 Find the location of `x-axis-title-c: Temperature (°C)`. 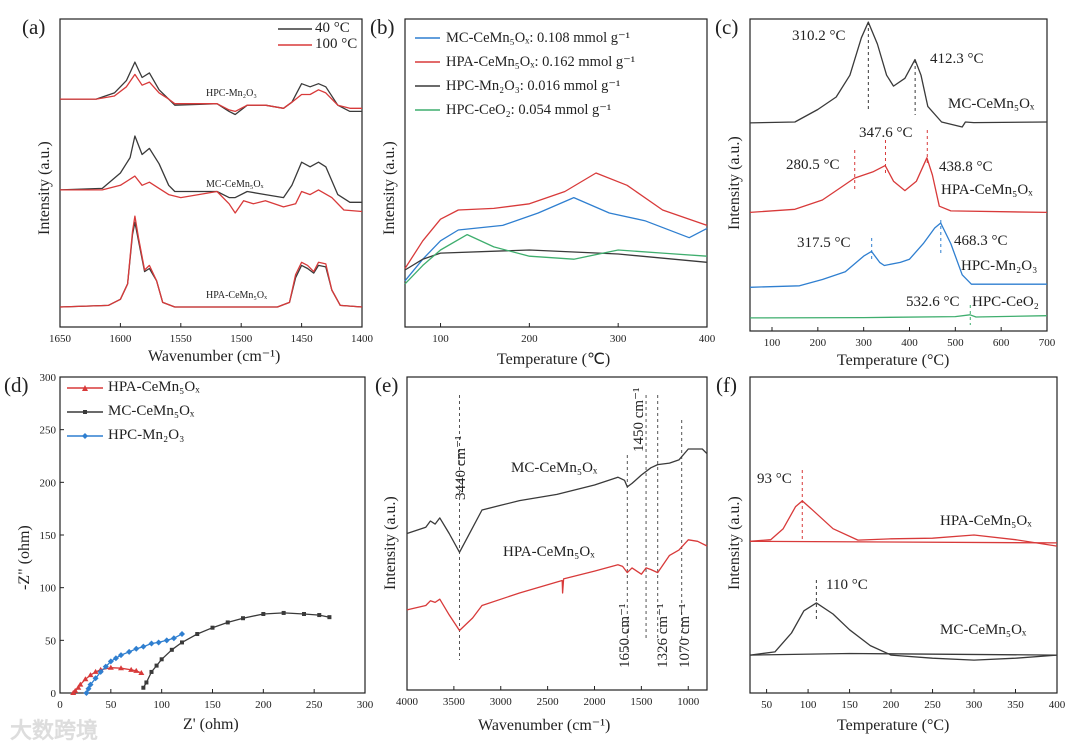

x-axis-title-c: Temperature (°C) is located at coordinates (893, 360).